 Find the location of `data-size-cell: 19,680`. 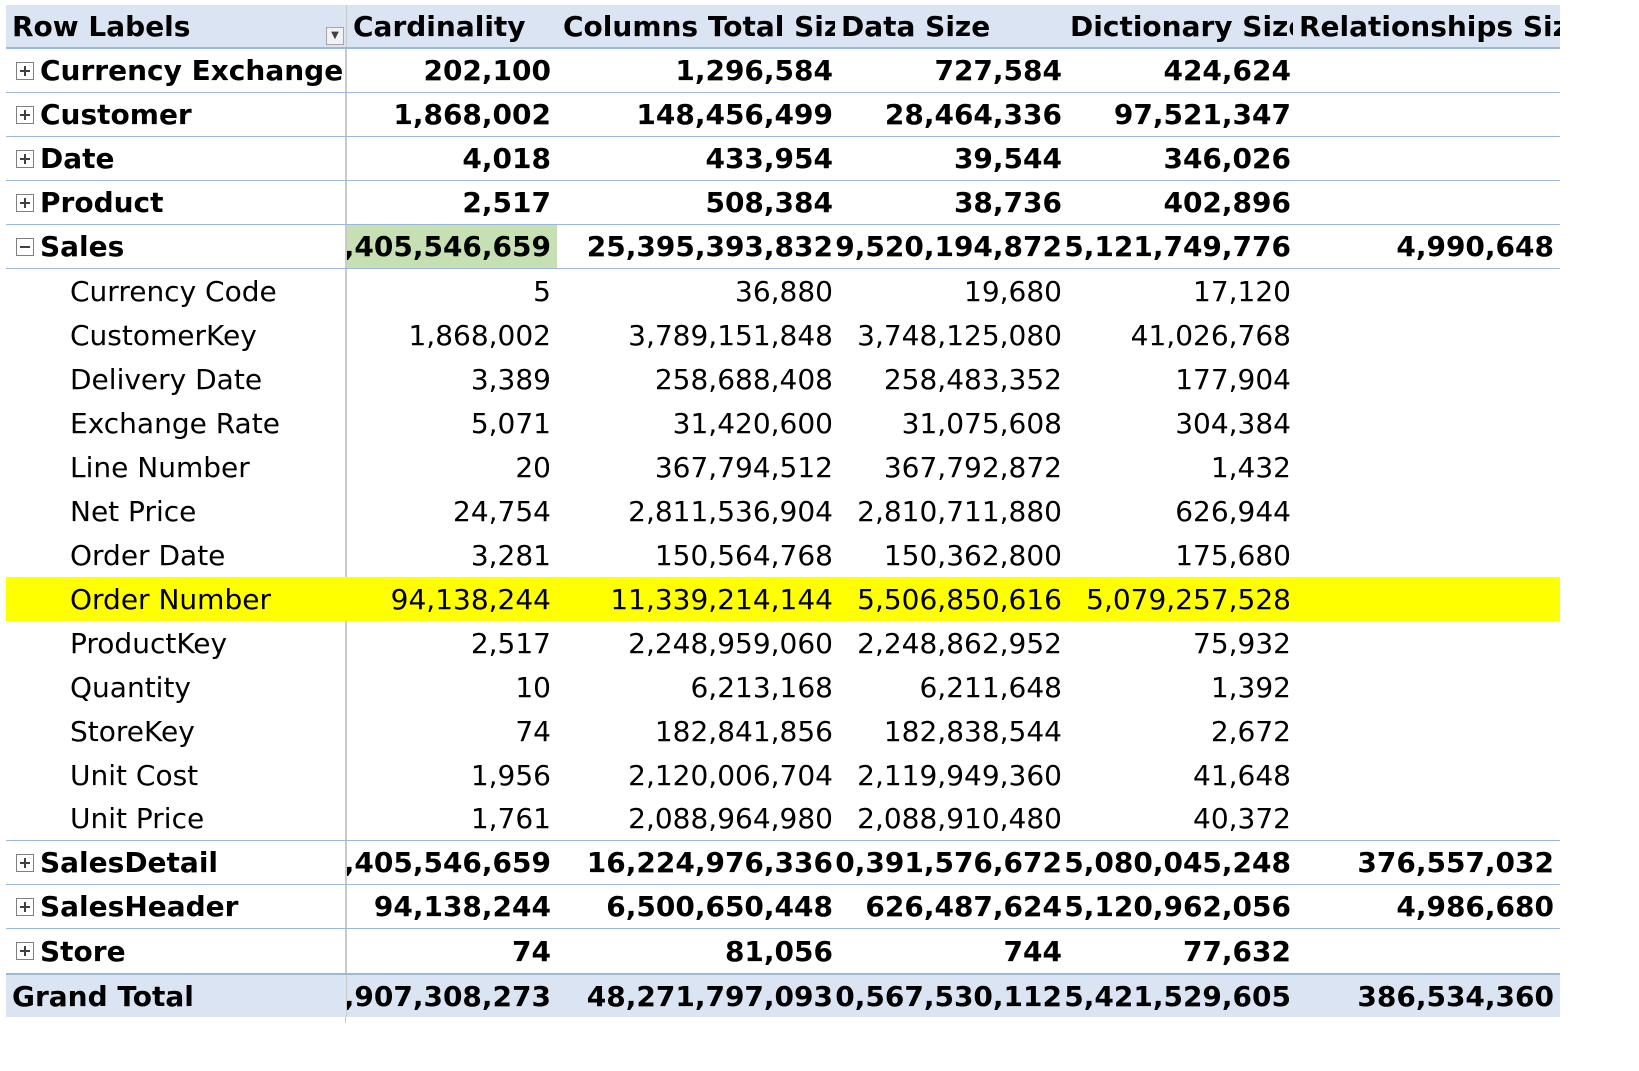

data-size-cell: 19,680 is located at coordinates (1013, 291).